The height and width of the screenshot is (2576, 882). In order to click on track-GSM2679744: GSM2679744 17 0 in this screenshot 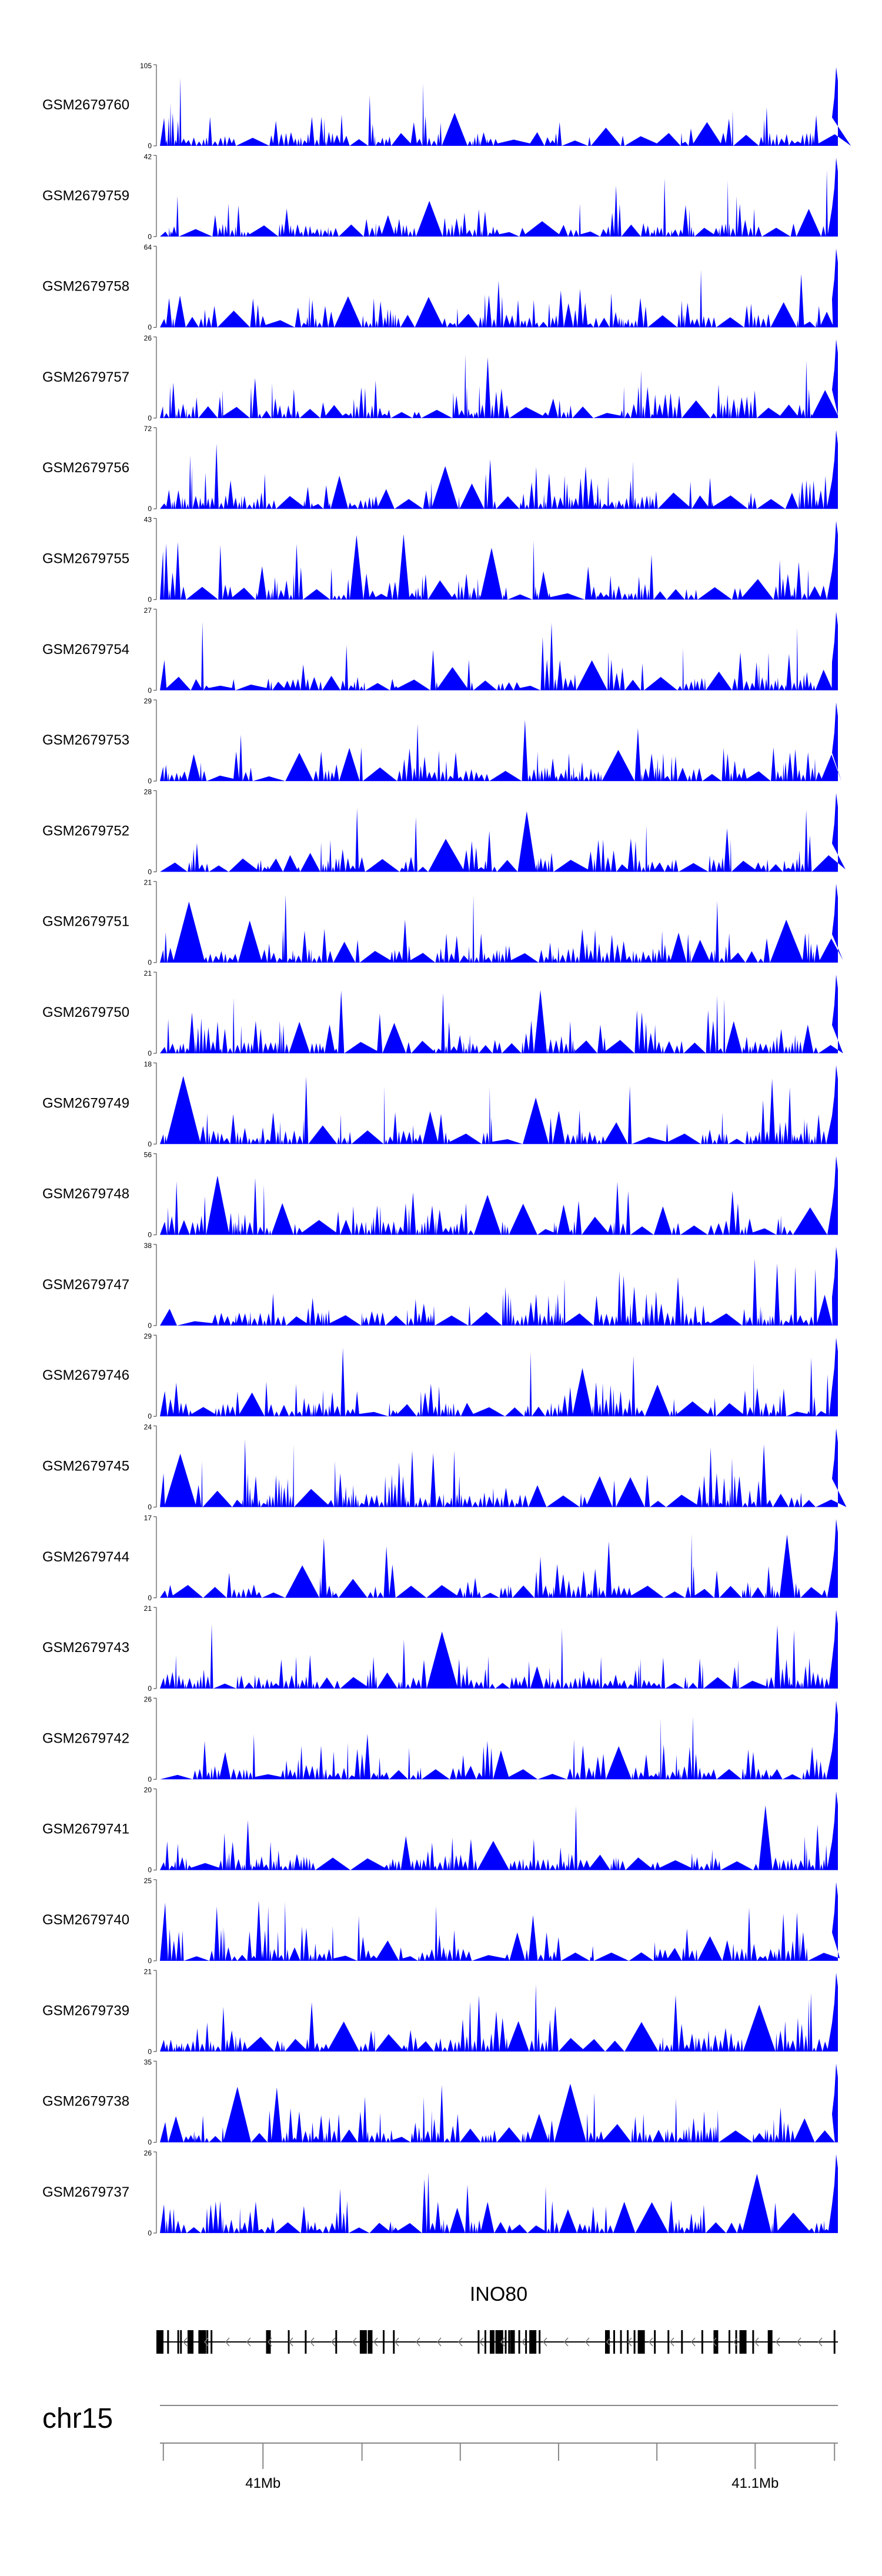, I will do `click(440, 1558)`.